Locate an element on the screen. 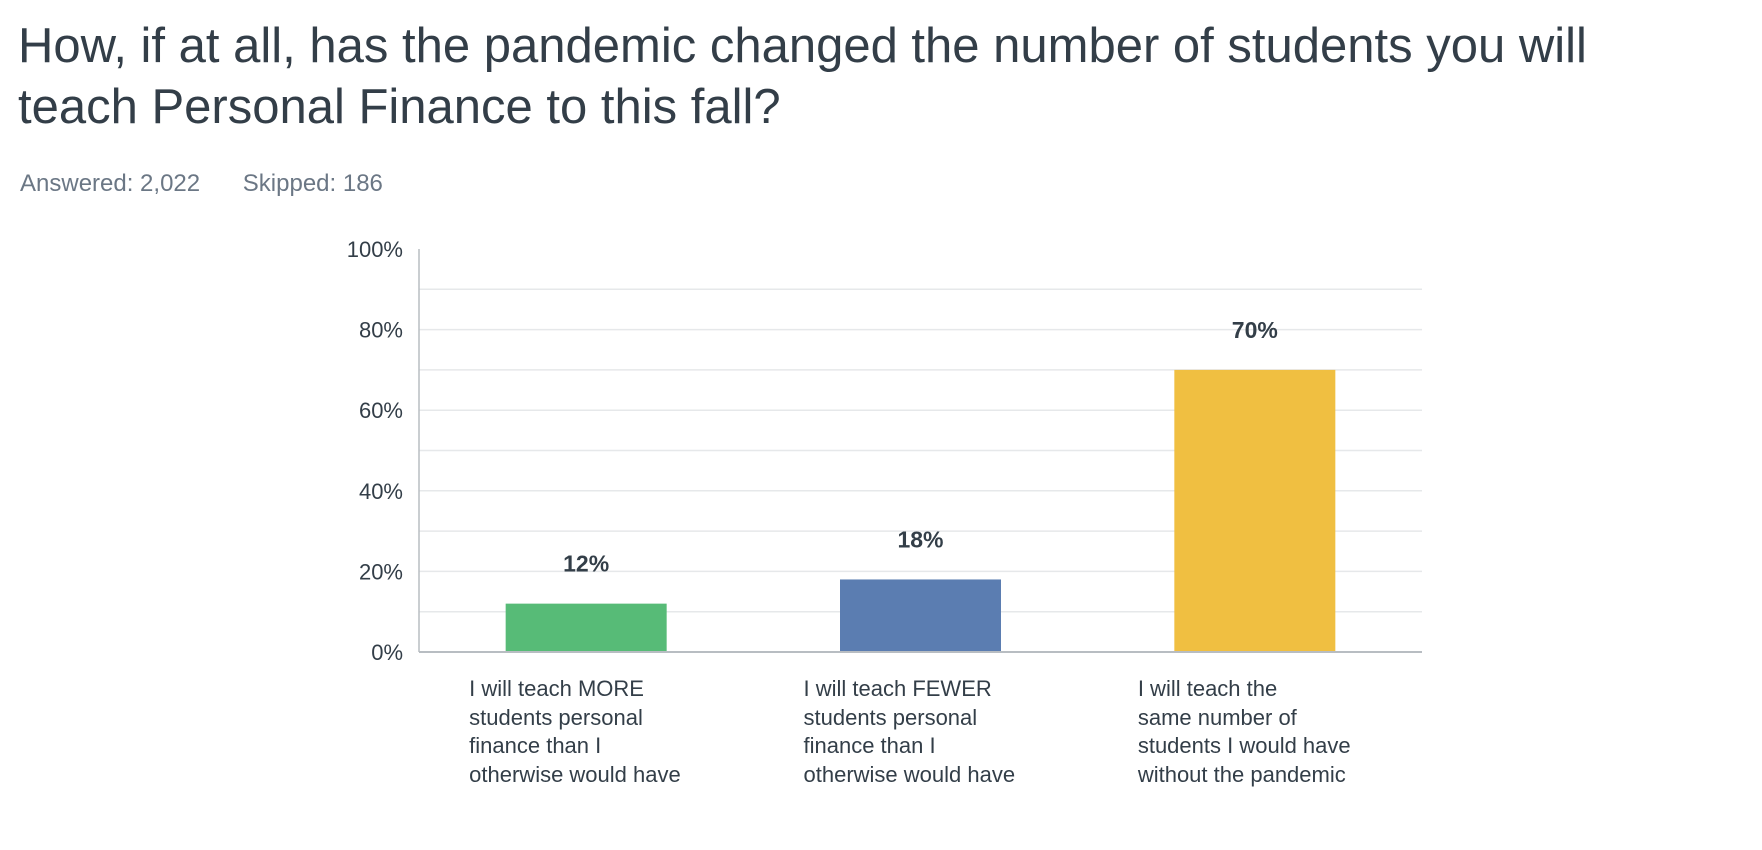 This screenshot has height=850, width=1762. response-stats: Answered: 2,022 Skipped: 186 is located at coordinates (219, 184).